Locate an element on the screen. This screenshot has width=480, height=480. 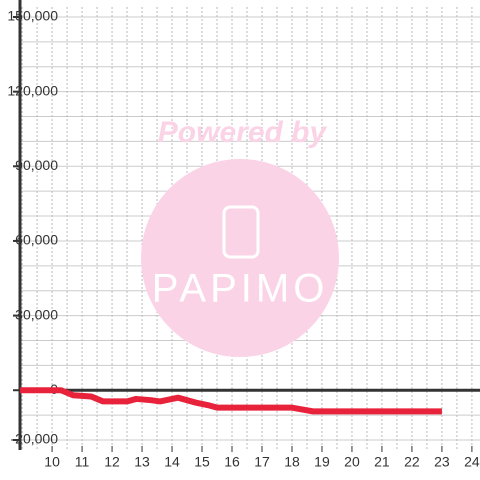
x-tick-label: 17 is located at coordinates (262, 462).